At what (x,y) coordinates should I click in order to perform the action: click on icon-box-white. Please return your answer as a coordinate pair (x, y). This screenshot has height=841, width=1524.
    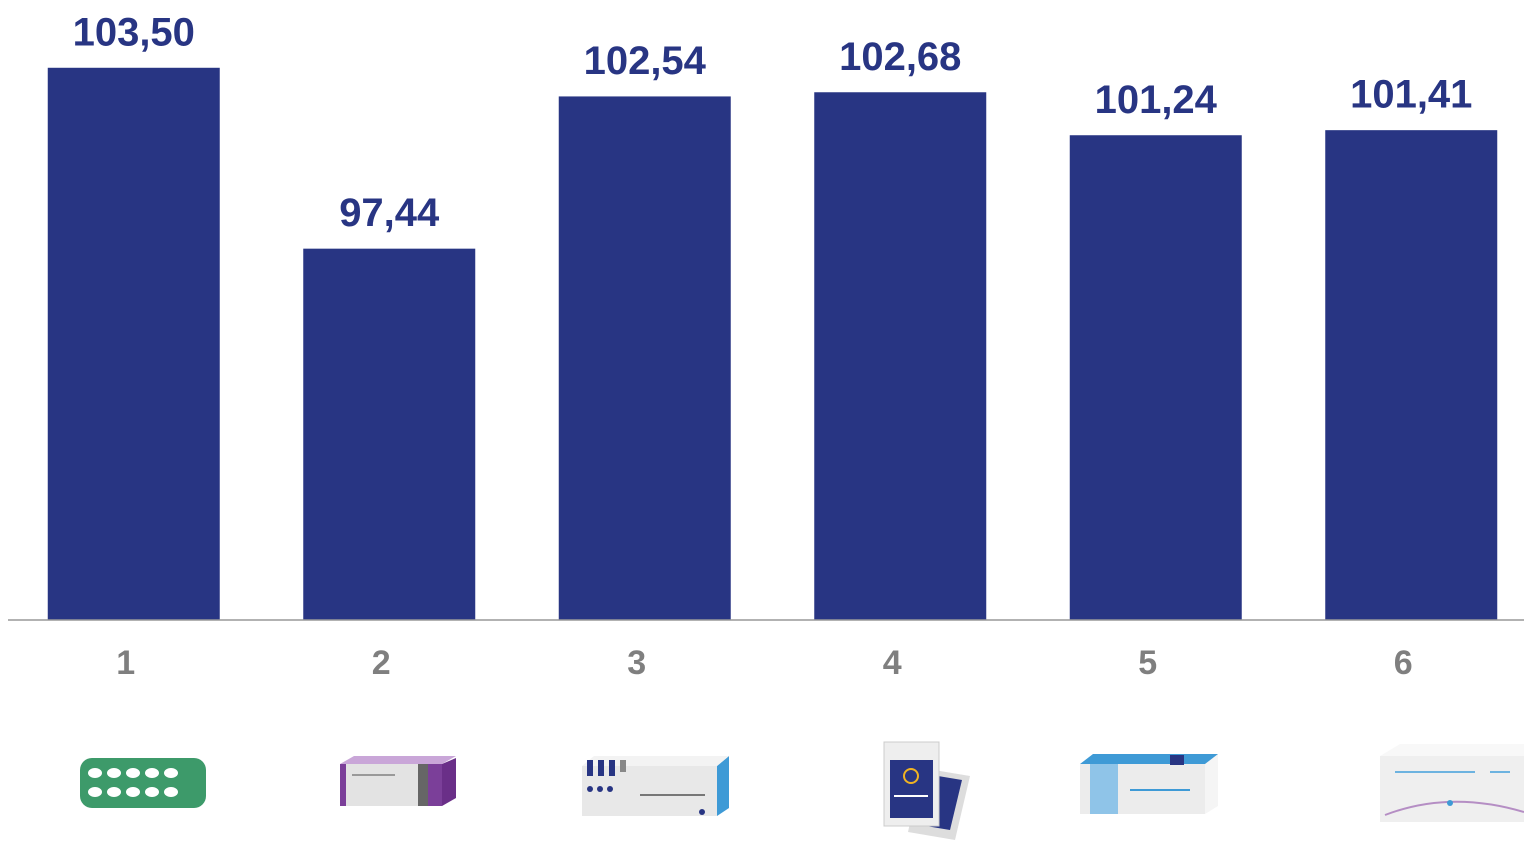
    Looking at the image, I should click on (1452, 783).